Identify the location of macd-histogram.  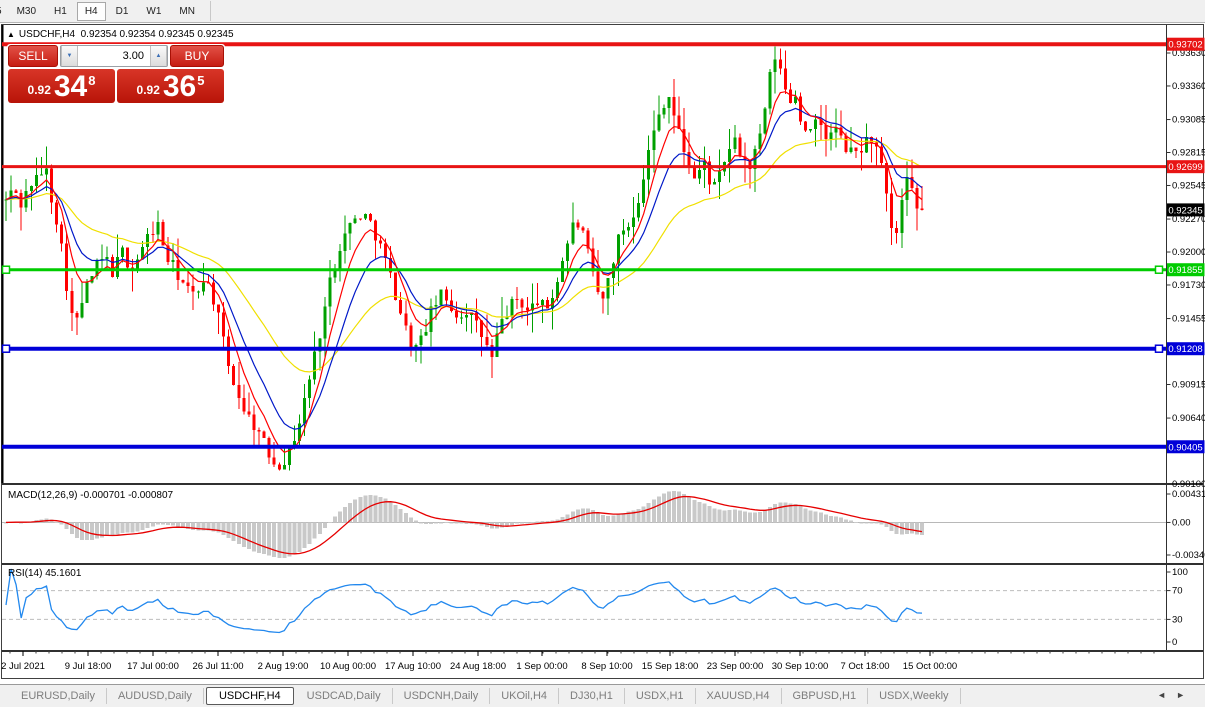
(464, 524).